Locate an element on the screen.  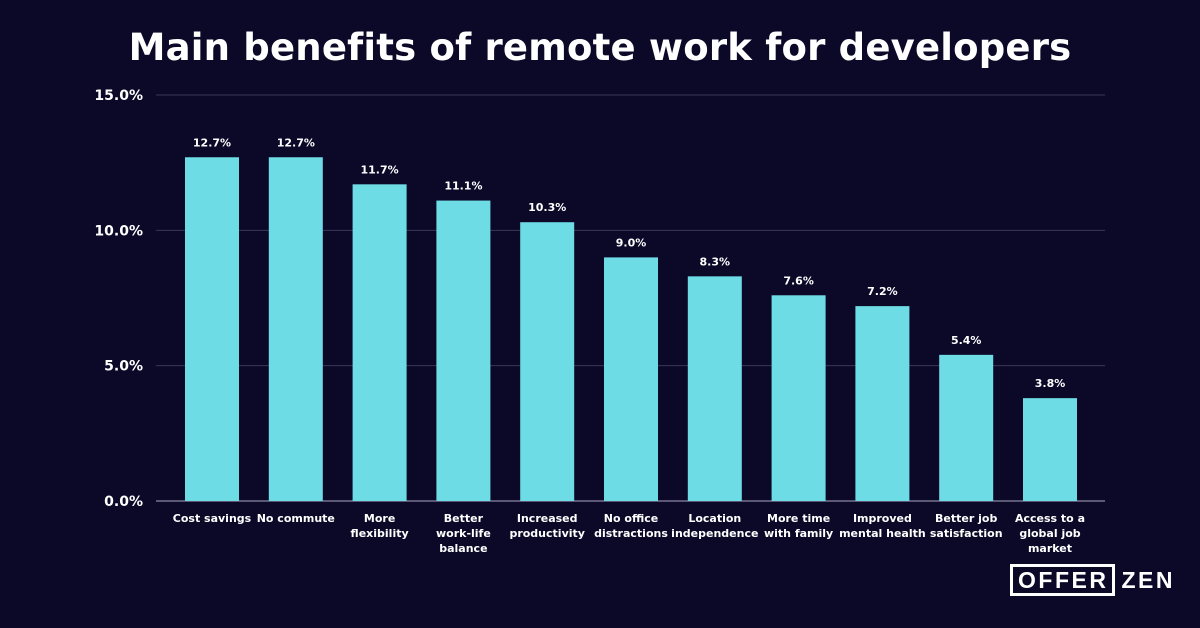
data-label: 7.2% is located at coordinates (882, 291).